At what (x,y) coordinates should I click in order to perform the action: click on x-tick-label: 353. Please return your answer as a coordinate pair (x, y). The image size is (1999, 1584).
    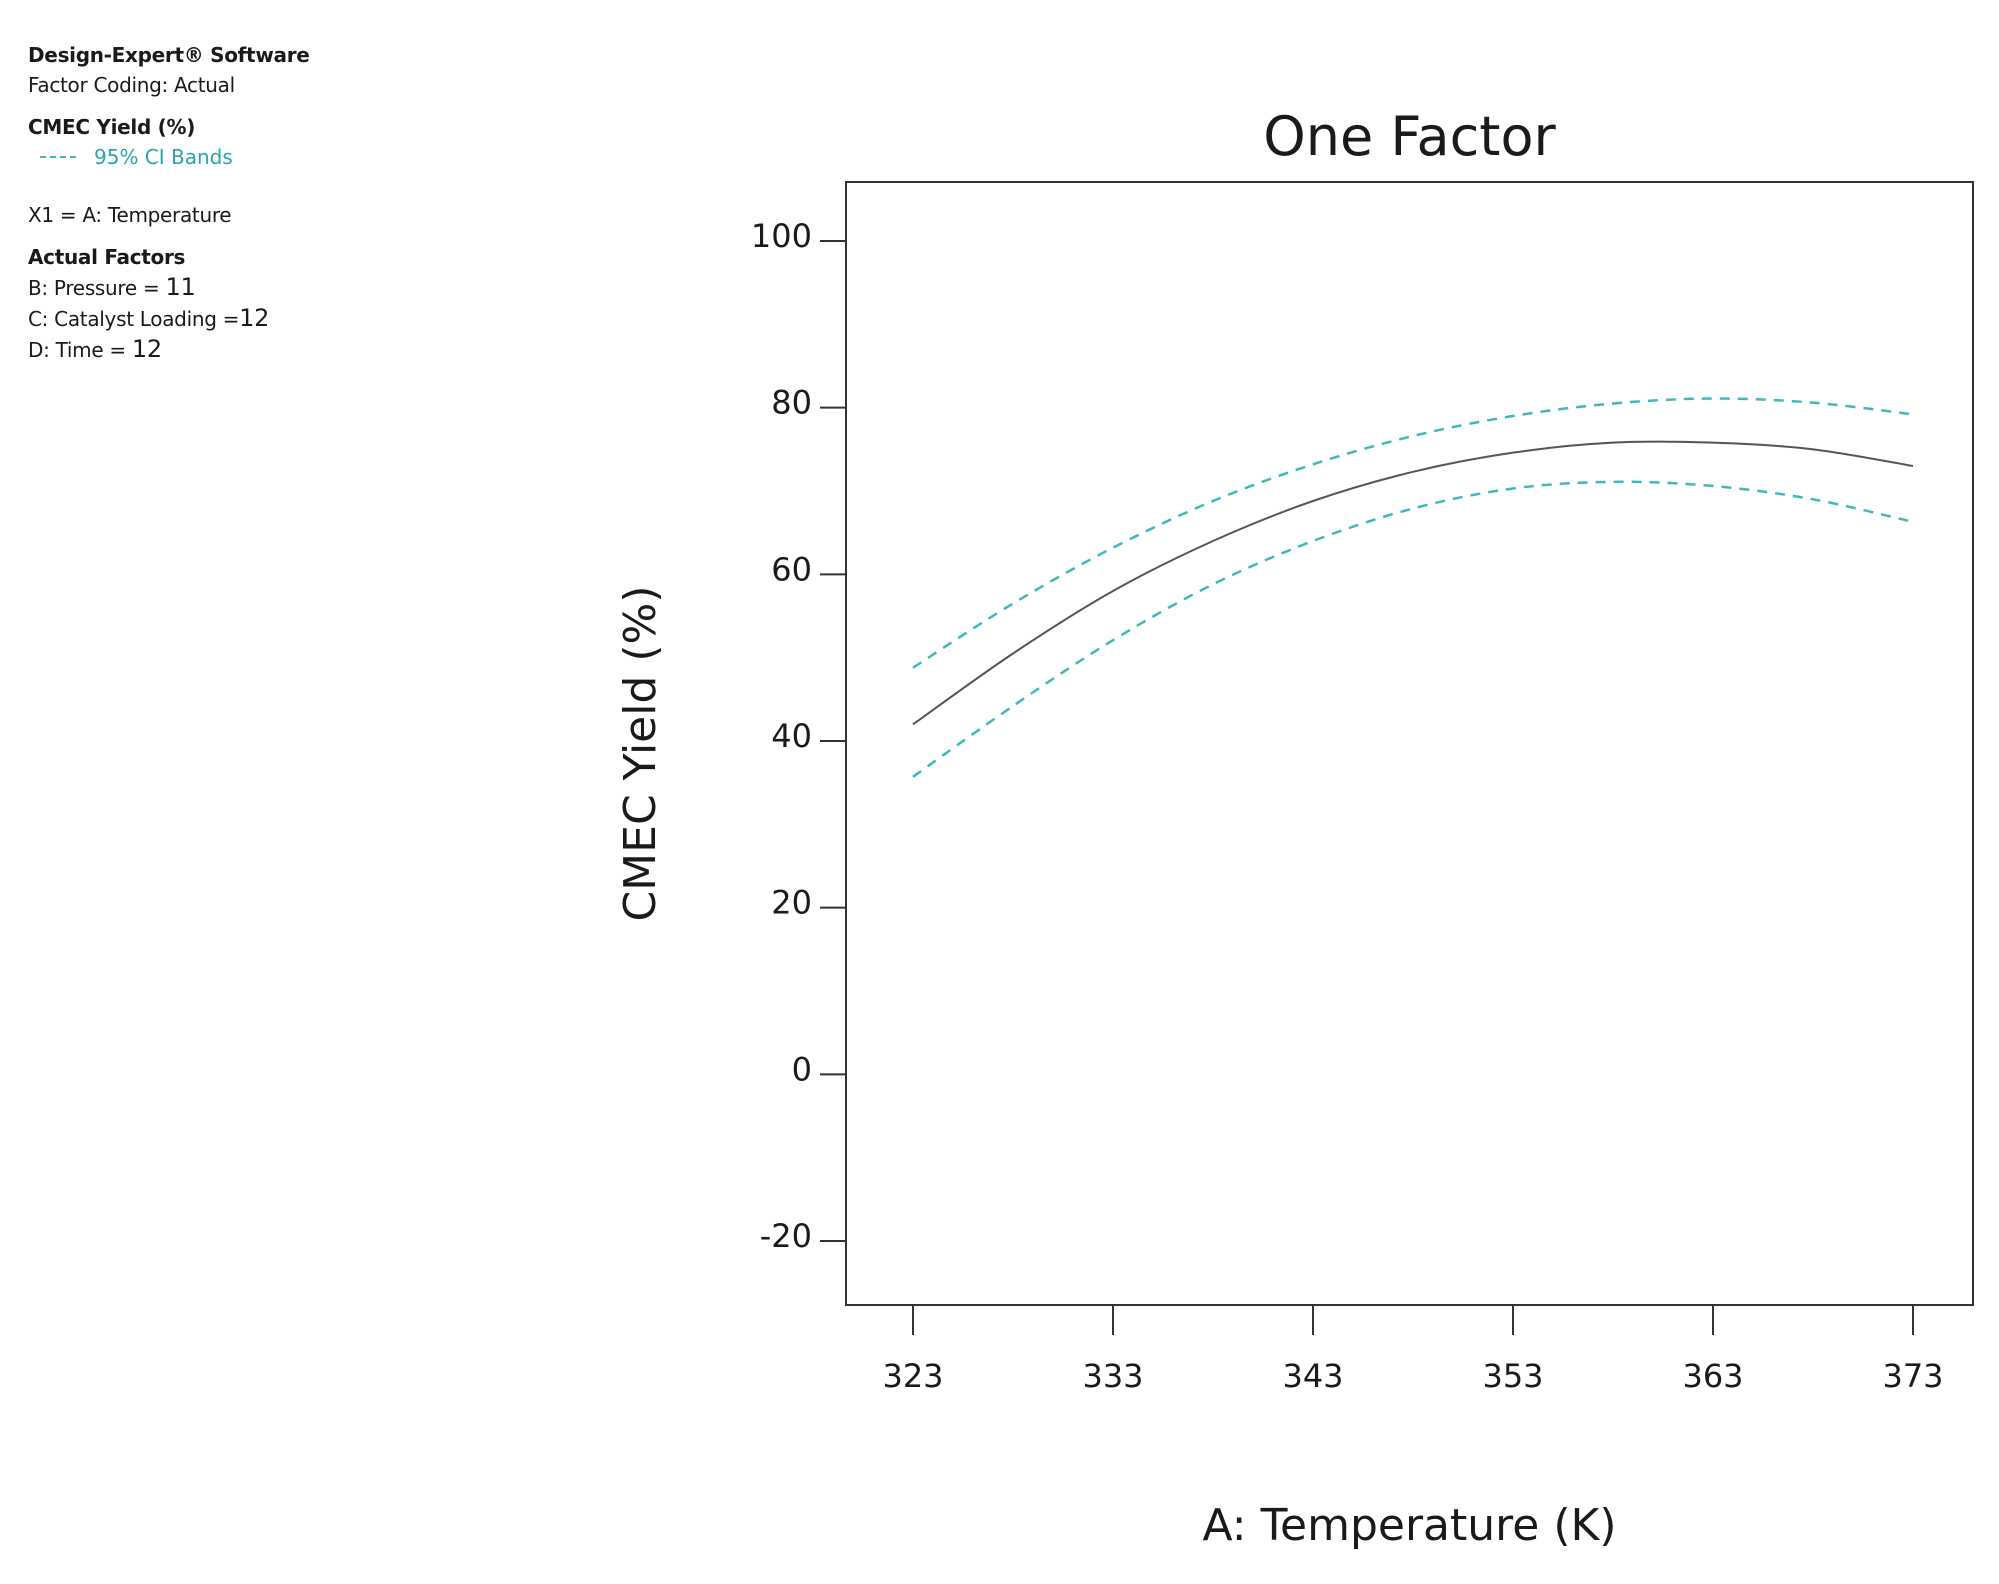
    Looking at the image, I should click on (1512, 1376).